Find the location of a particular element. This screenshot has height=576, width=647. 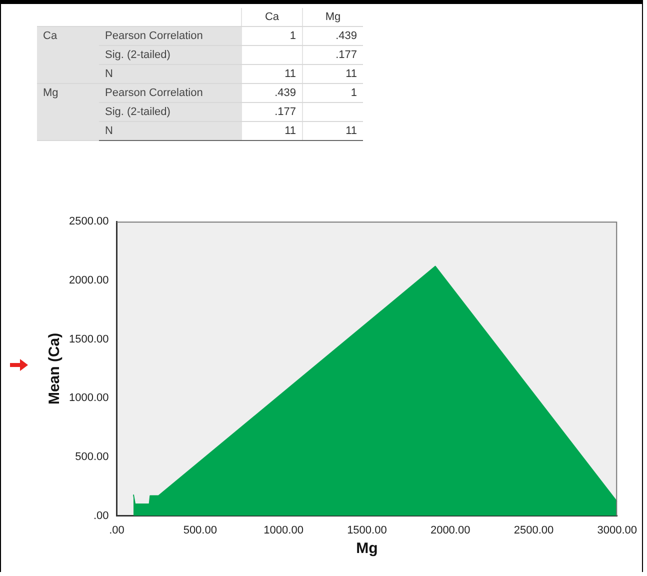

x-tick-label: 1500.00 is located at coordinates (367, 530).